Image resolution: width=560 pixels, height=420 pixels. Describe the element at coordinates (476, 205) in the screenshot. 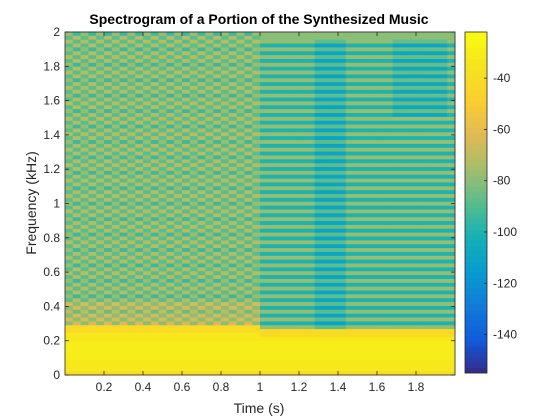

I see `colorbar-swatch` at that location.